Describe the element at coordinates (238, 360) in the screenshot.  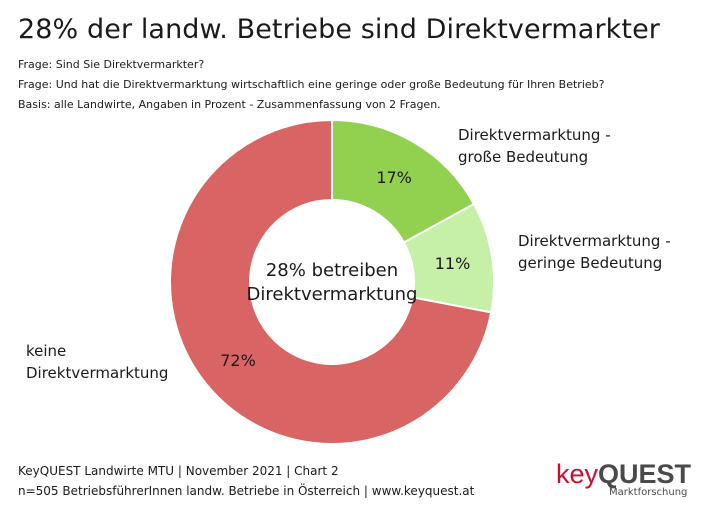
I see `value-label-2: 72%` at that location.